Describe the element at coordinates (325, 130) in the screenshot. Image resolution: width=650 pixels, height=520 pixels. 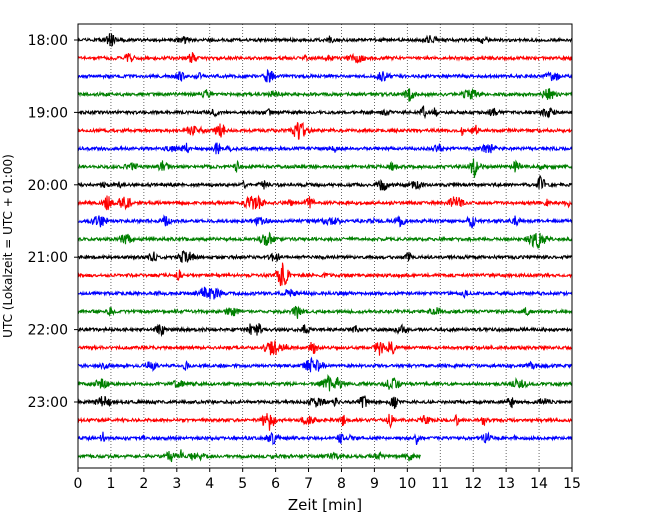
I see `trace-1915` at that location.